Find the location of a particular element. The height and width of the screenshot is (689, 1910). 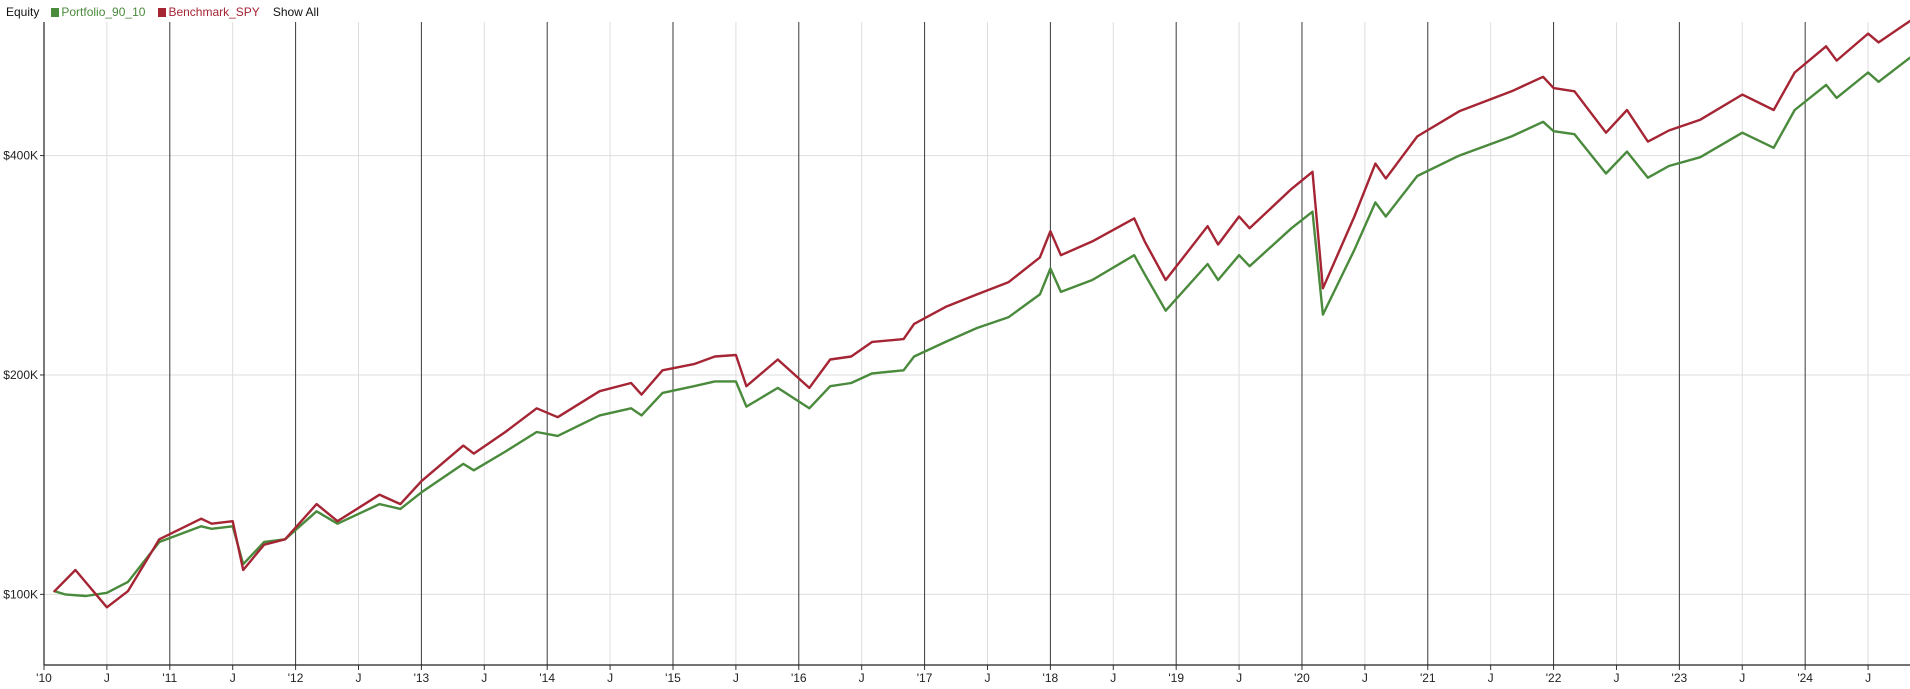

y-tick-label: $200K is located at coordinates (20, 375).